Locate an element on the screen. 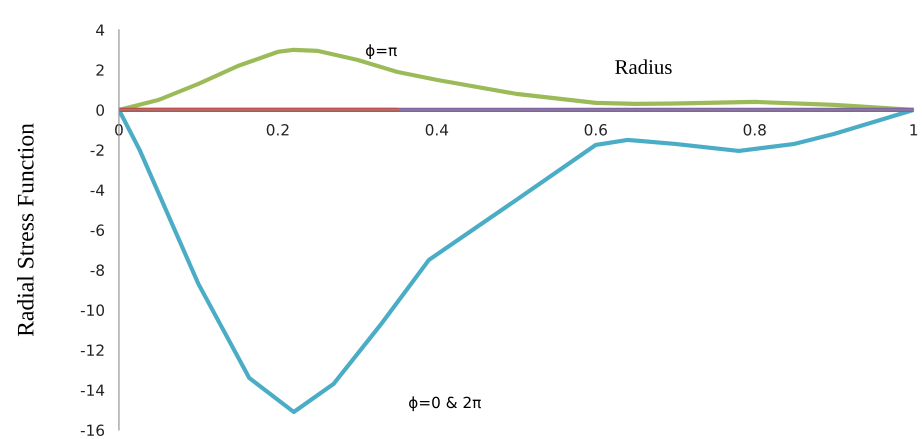 The image size is (922, 439). y-tick-label: -16 is located at coordinates (92, 430).